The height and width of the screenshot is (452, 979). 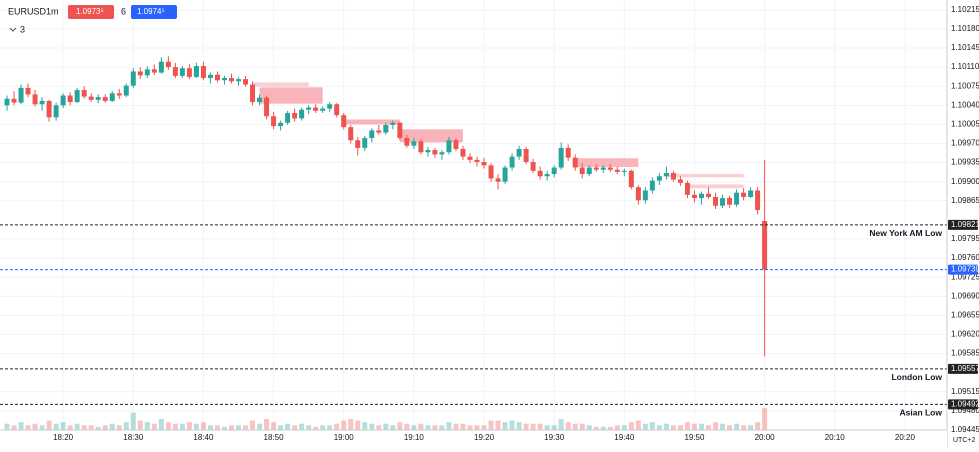 I want to click on indicator-count: 3, so click(x=22, y=29).